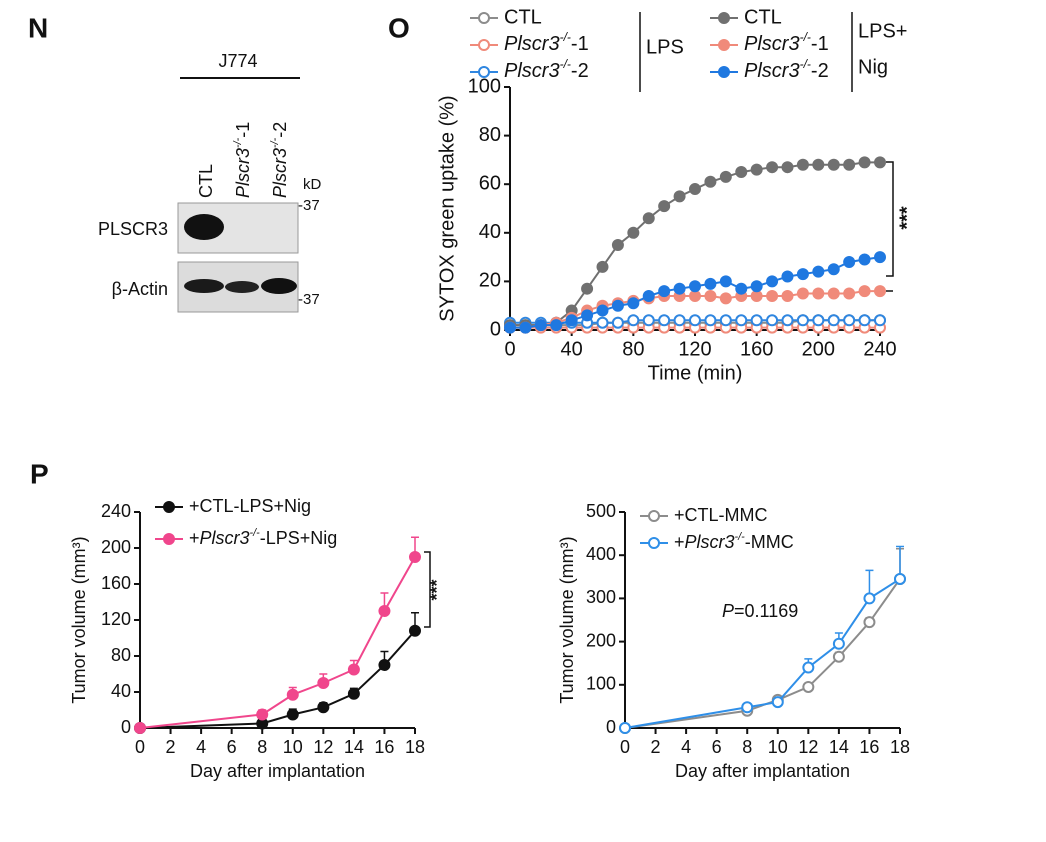  What do you see at coordinates (760, 611) in the screenshot?
I see `annotation: P=0.1169` at bounding box center [760, 611].